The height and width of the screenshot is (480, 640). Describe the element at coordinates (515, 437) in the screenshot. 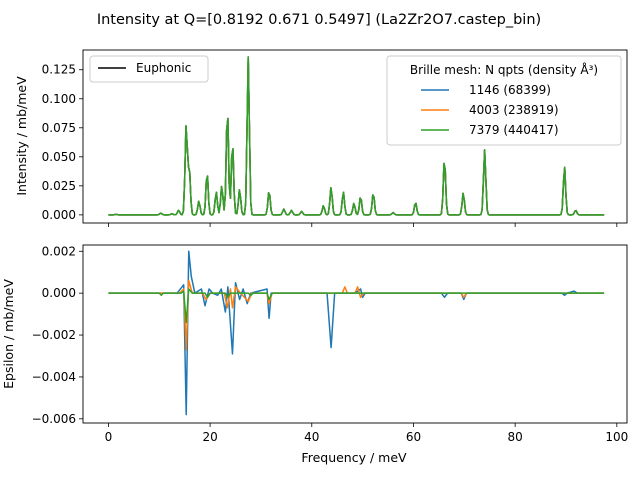

I see `xtick-label: 80` at that location.